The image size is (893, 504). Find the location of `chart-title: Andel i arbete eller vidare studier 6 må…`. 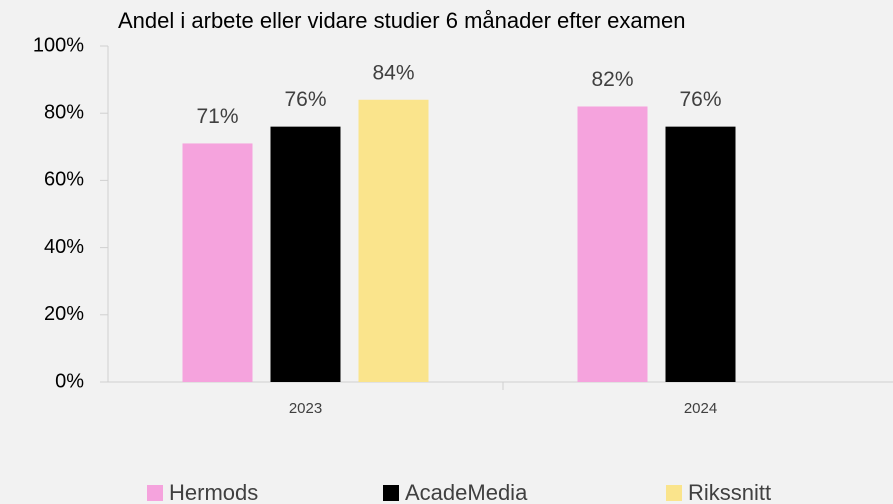

chart-title: Andel i arbete eller vidare studier 6 må… is located at coordinates (401, 20).